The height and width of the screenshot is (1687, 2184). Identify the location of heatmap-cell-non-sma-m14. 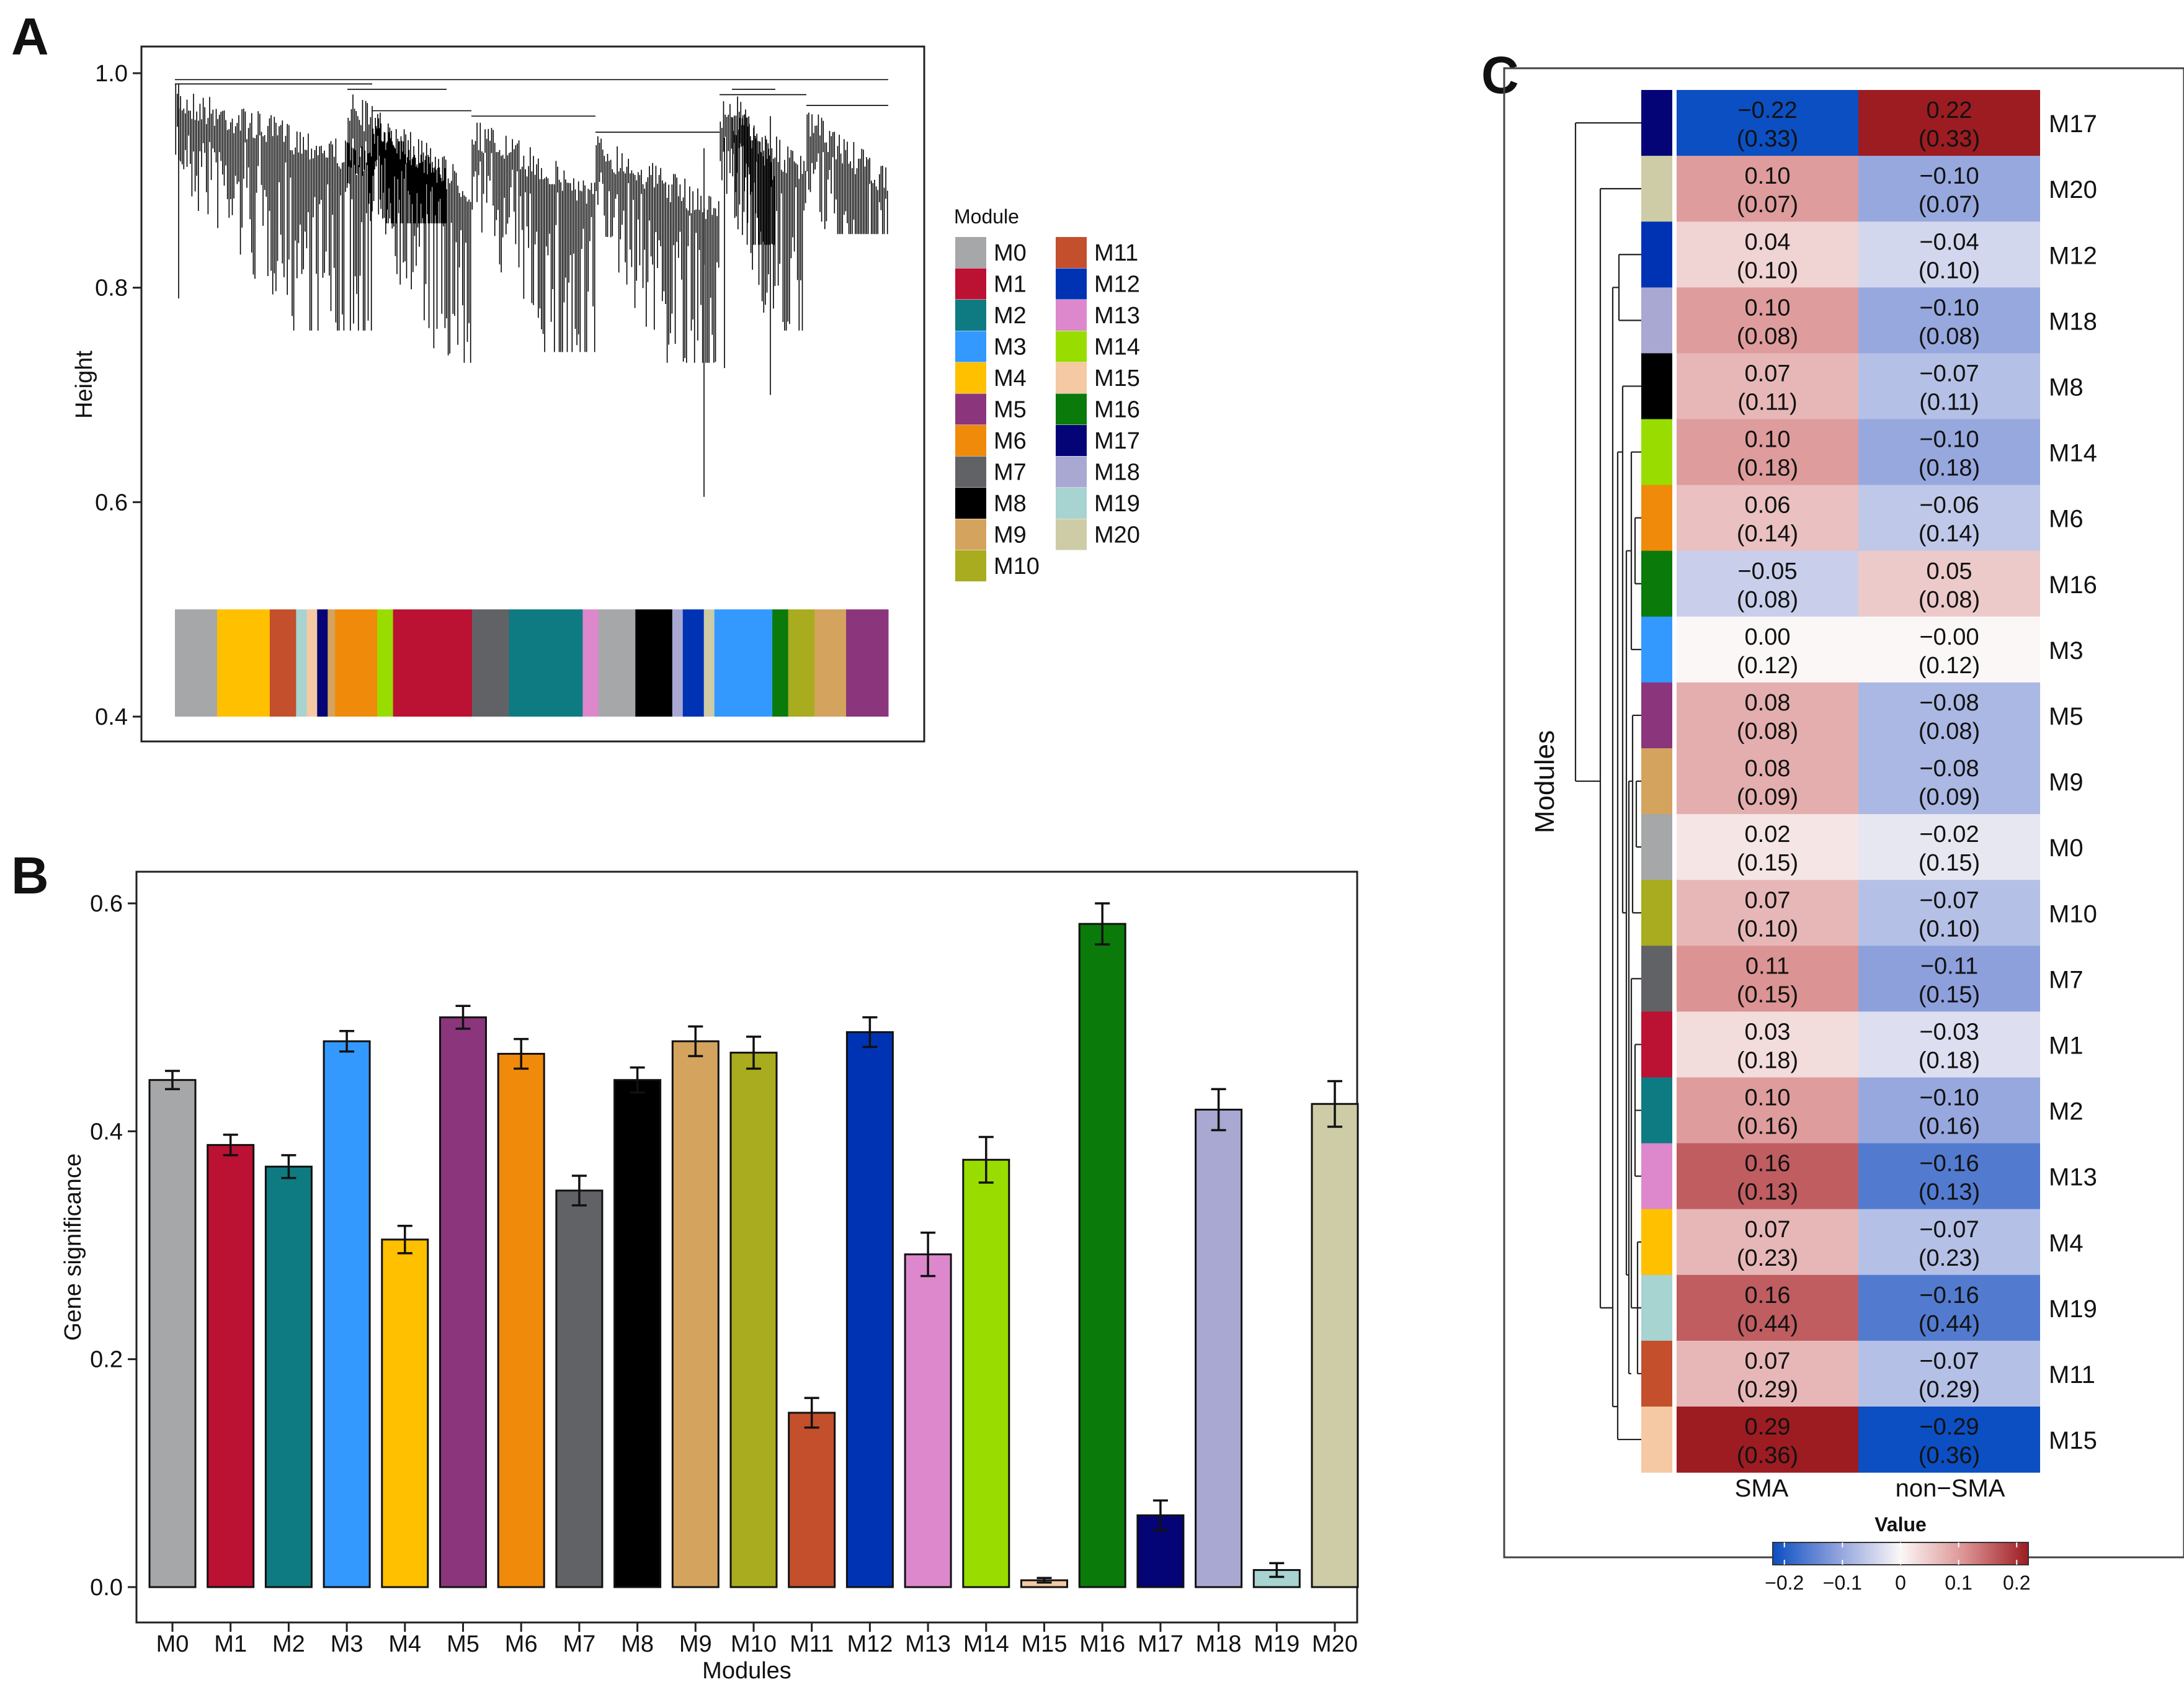
(1949, 453).